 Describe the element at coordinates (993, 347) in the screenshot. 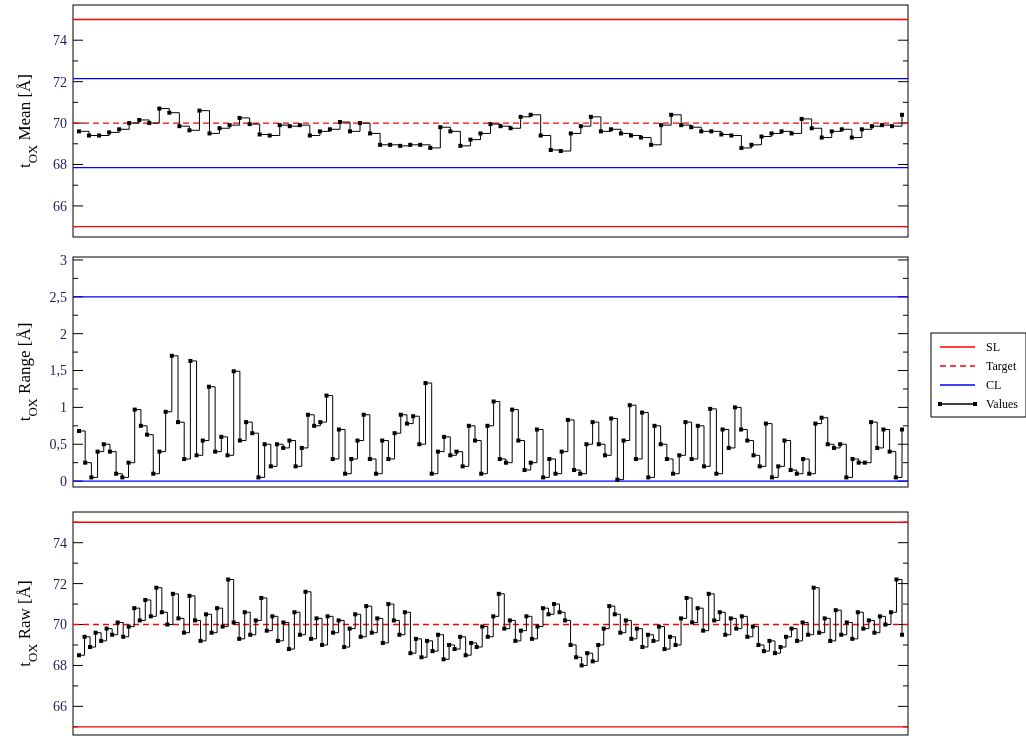

I see `legend-label: SL` at that location.